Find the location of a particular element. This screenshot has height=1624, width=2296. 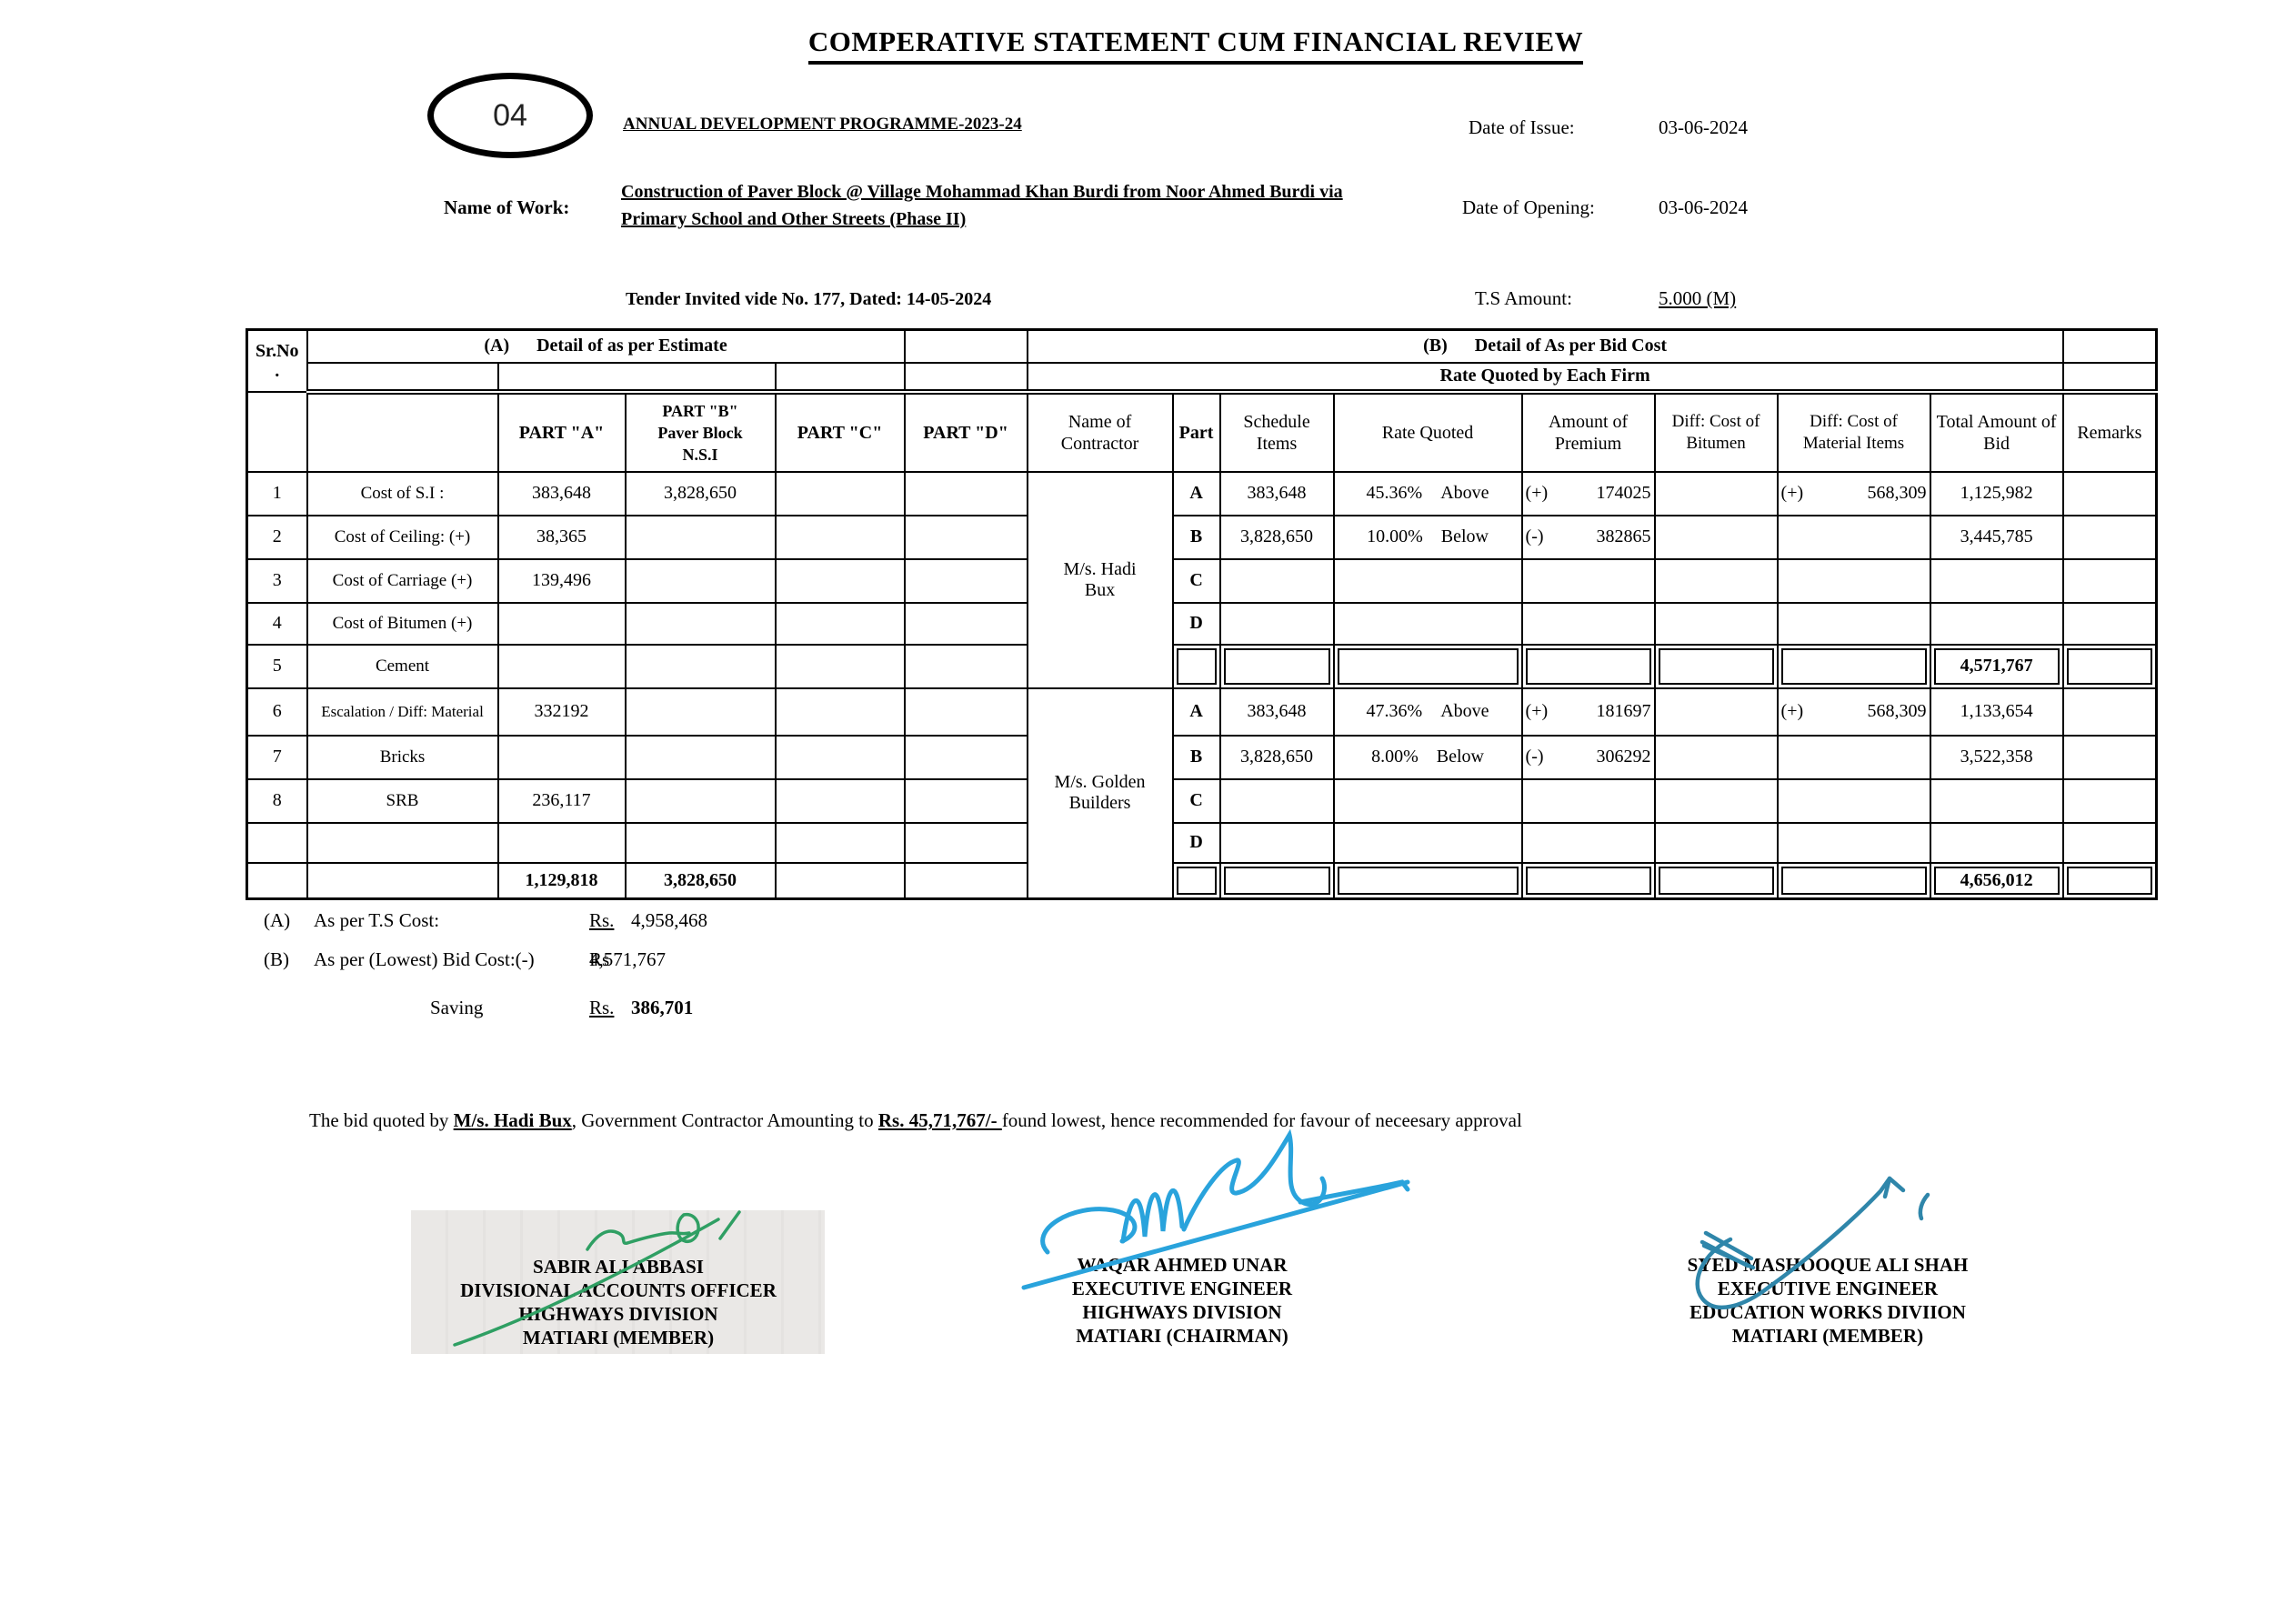

sr-cell: 6 is located at coordinates (277, 712).